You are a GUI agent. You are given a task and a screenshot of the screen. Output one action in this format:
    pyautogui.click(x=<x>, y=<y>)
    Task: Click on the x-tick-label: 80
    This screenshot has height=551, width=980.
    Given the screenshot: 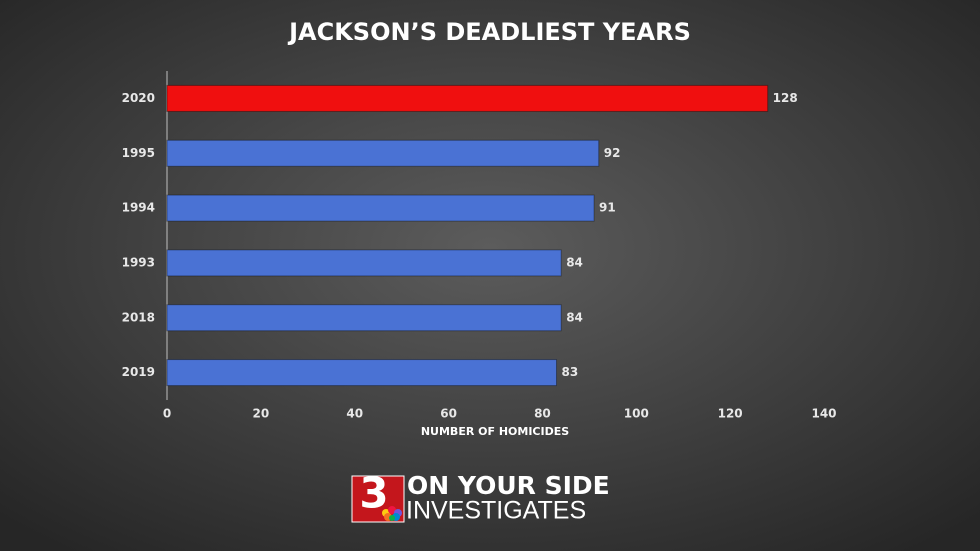 What is the action you would take?
    pyautogui.click(x=542, y=414)
    